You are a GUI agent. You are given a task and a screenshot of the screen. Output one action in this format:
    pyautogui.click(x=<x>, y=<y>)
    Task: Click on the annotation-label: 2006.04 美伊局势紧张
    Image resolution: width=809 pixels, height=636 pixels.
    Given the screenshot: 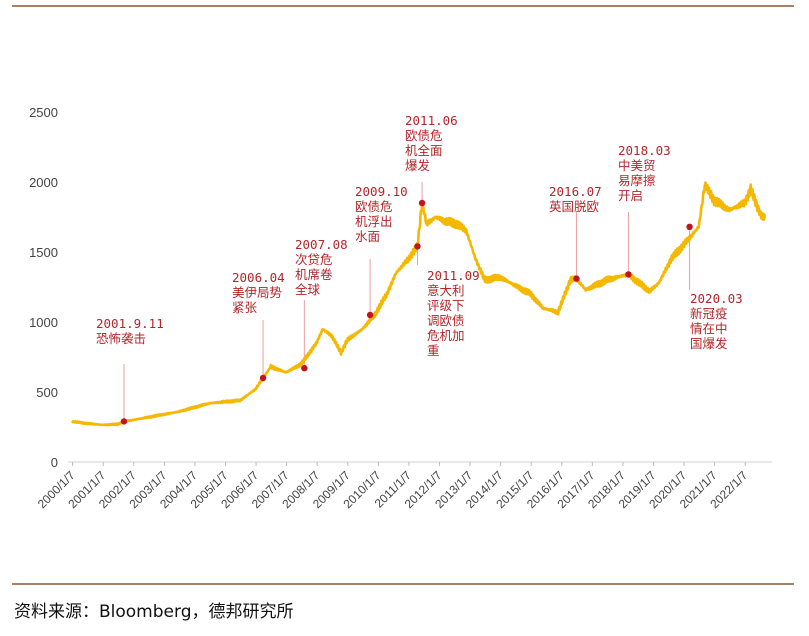 What is the action you would take?
    pyautogui.click(x=258, y=292)
    